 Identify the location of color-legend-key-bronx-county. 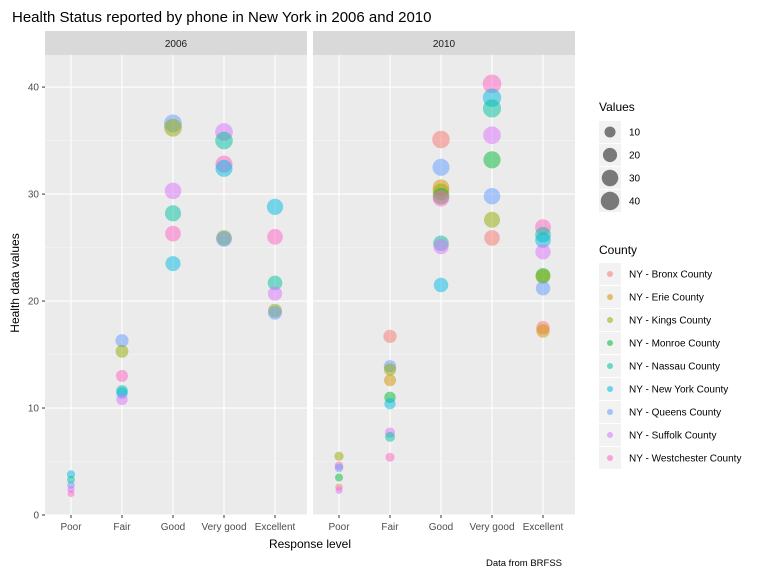
(610, 274).